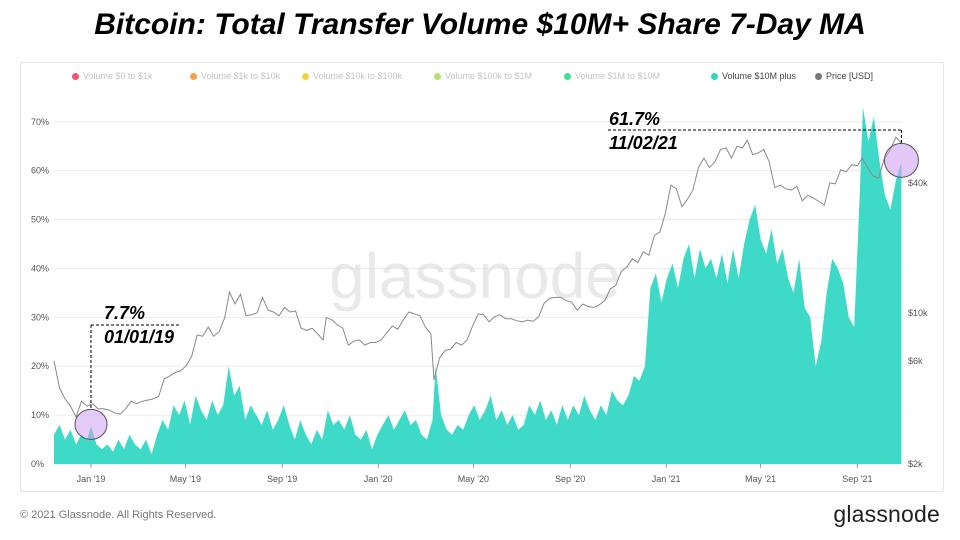 This screenshot has width=960, height=540. Describe the element at coordinates (918, 183) in the screenshot. I see `y-right-tick-label: $40k` at that location.